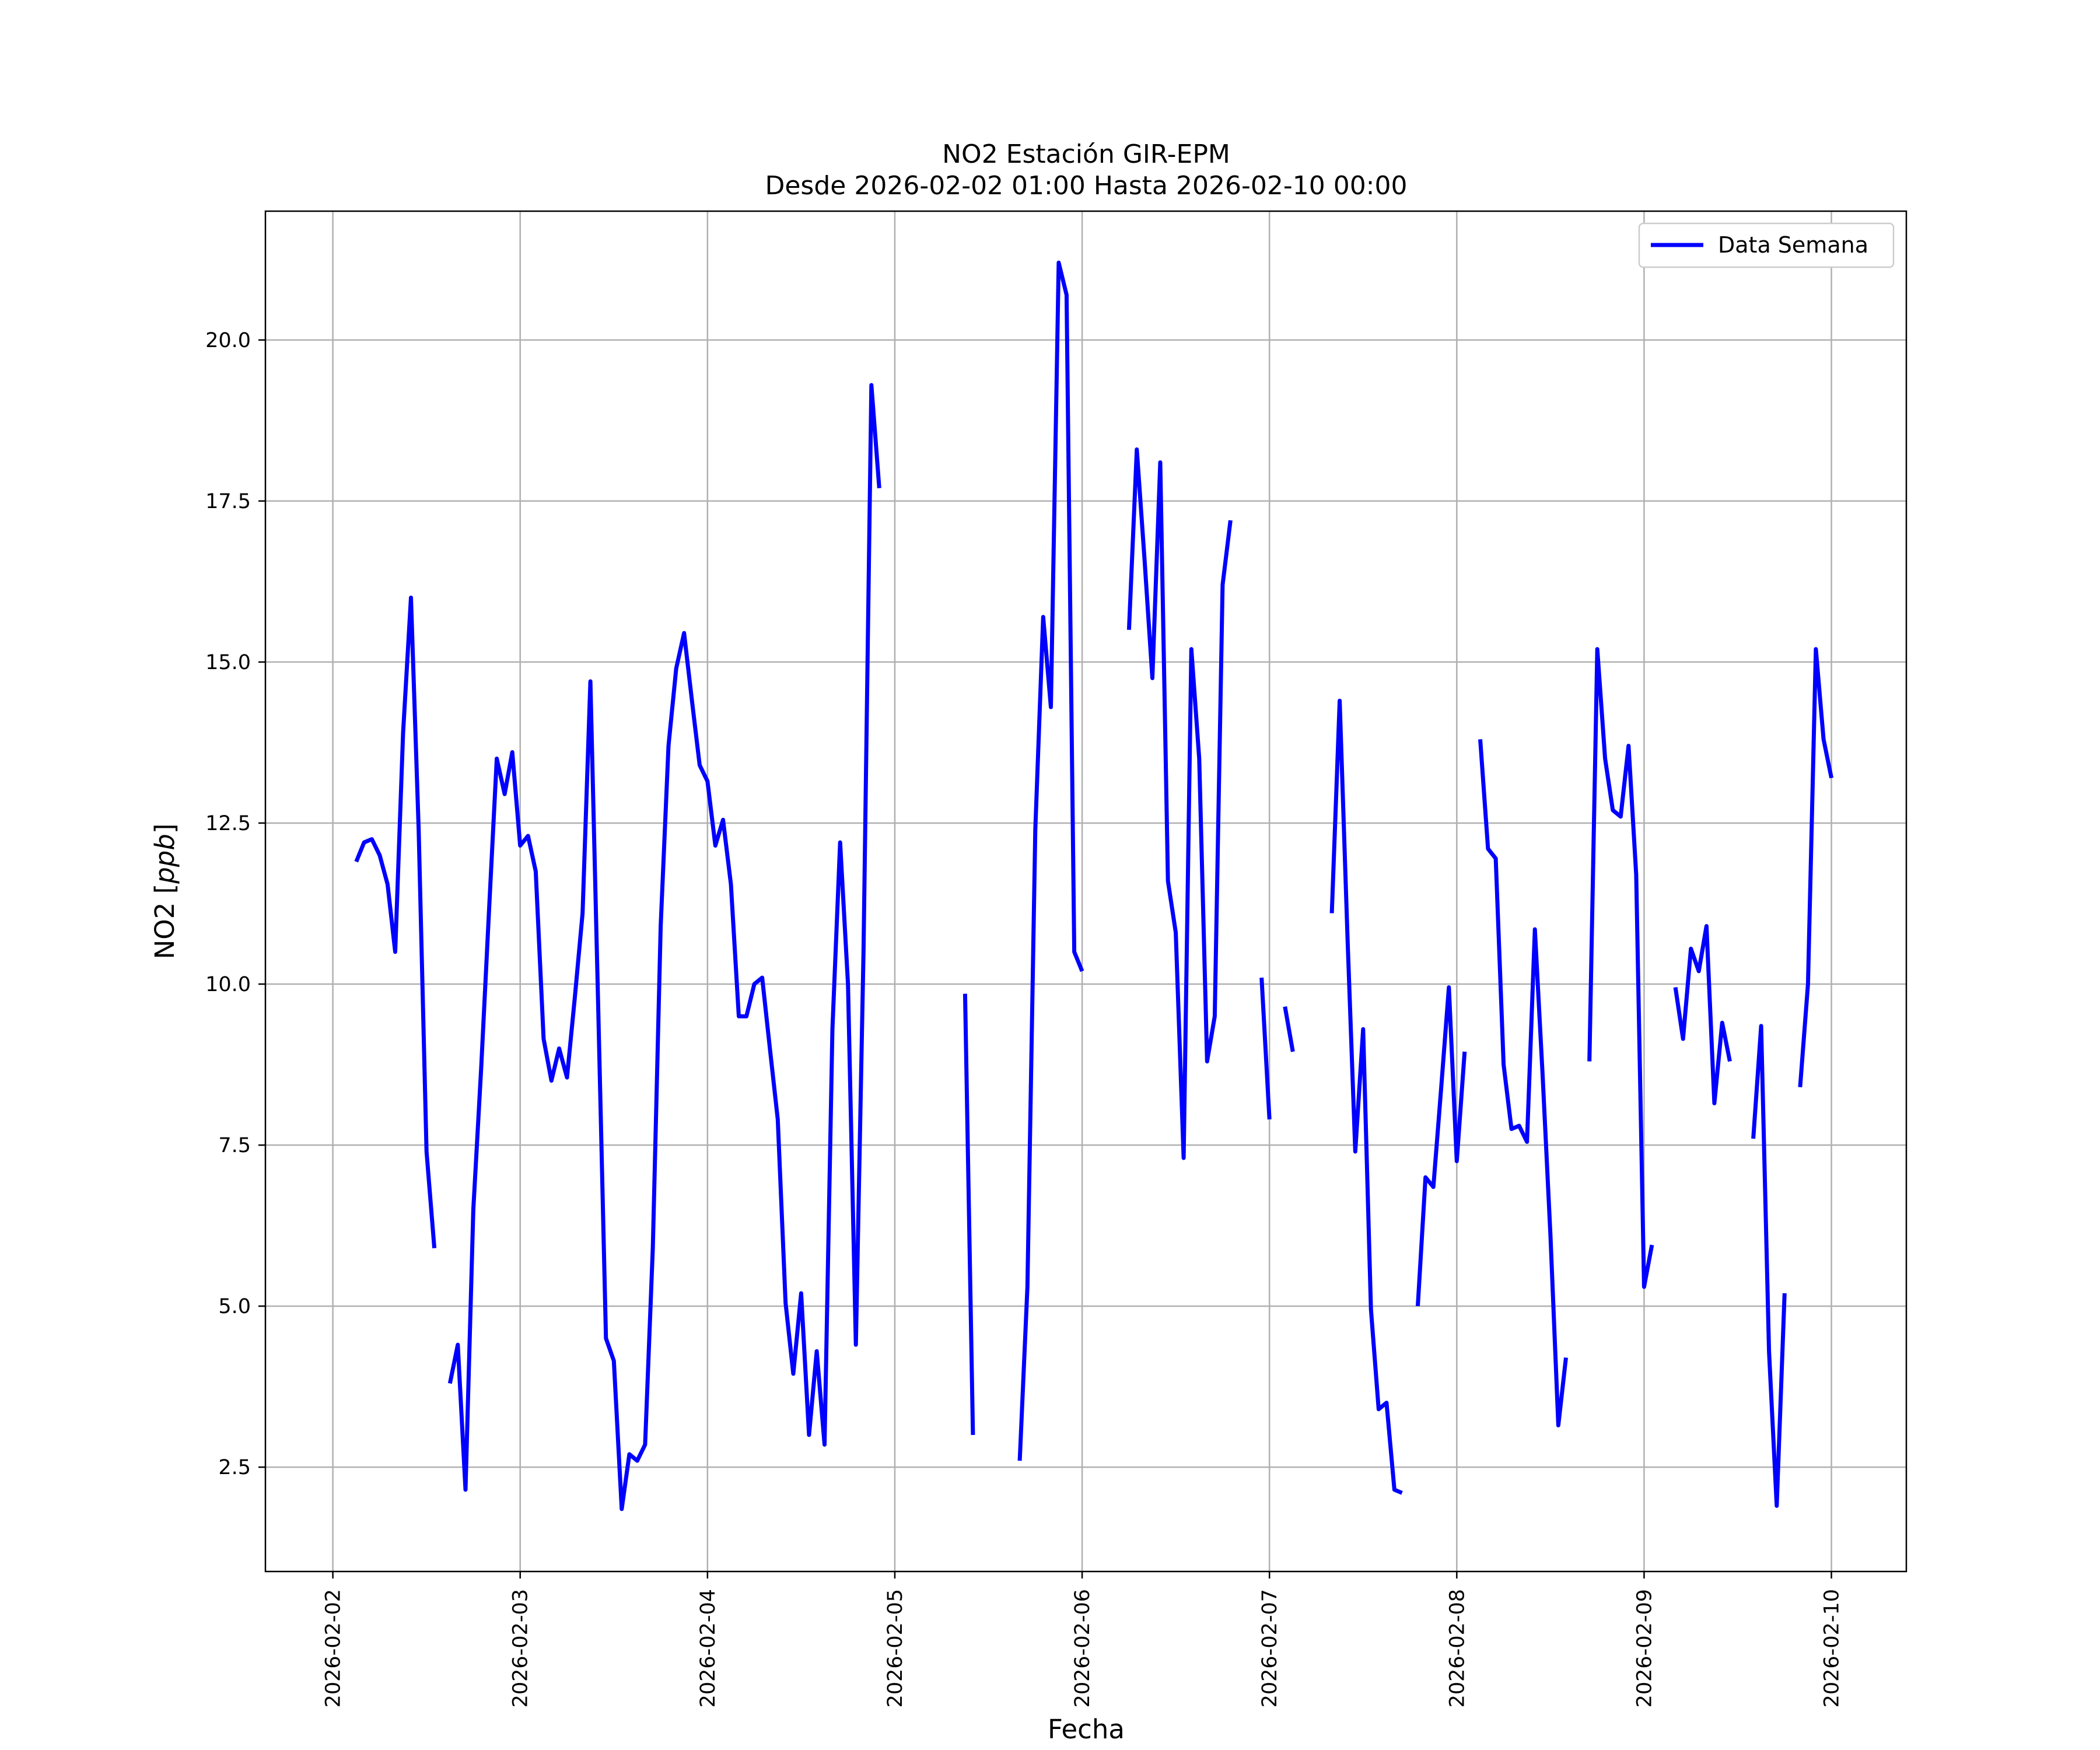 The image size is (2100, 1750). What do you see at coordinates (1832, 1648) in the screenshot?
I see `x-tick-label: 2026-02-10` at bounding box center [1832, 1648].